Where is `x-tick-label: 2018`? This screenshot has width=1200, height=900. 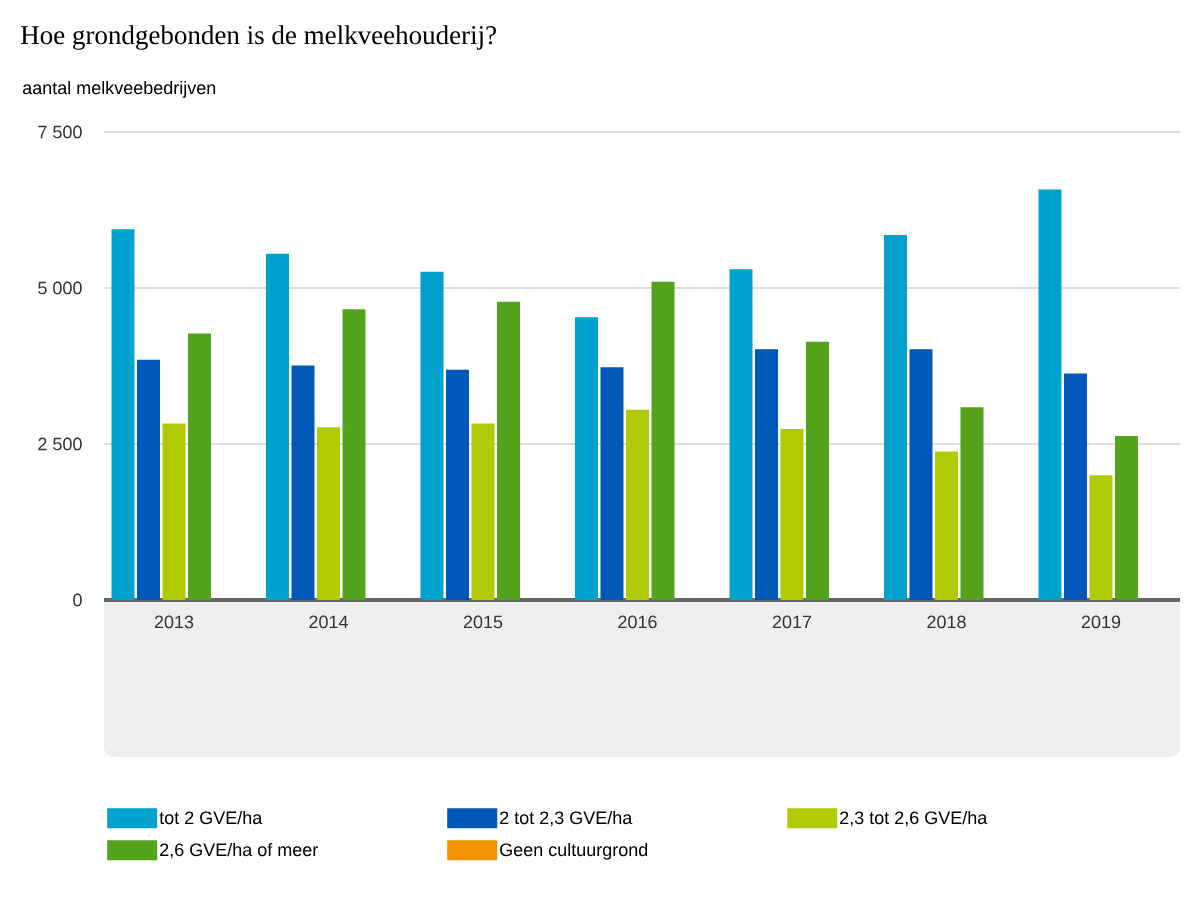 x-tick-label: 2018 is located at coordinates (946, 622).